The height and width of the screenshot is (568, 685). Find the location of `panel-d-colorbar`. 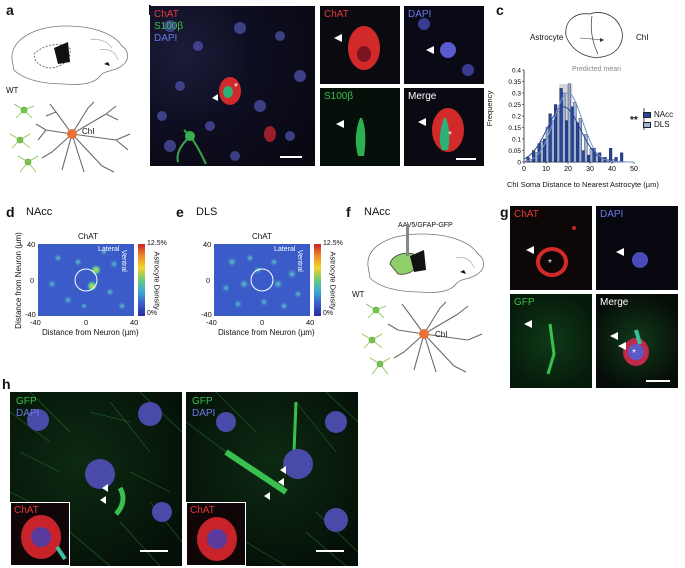

panel-d-colorbar is located at coordinates (141, 280).